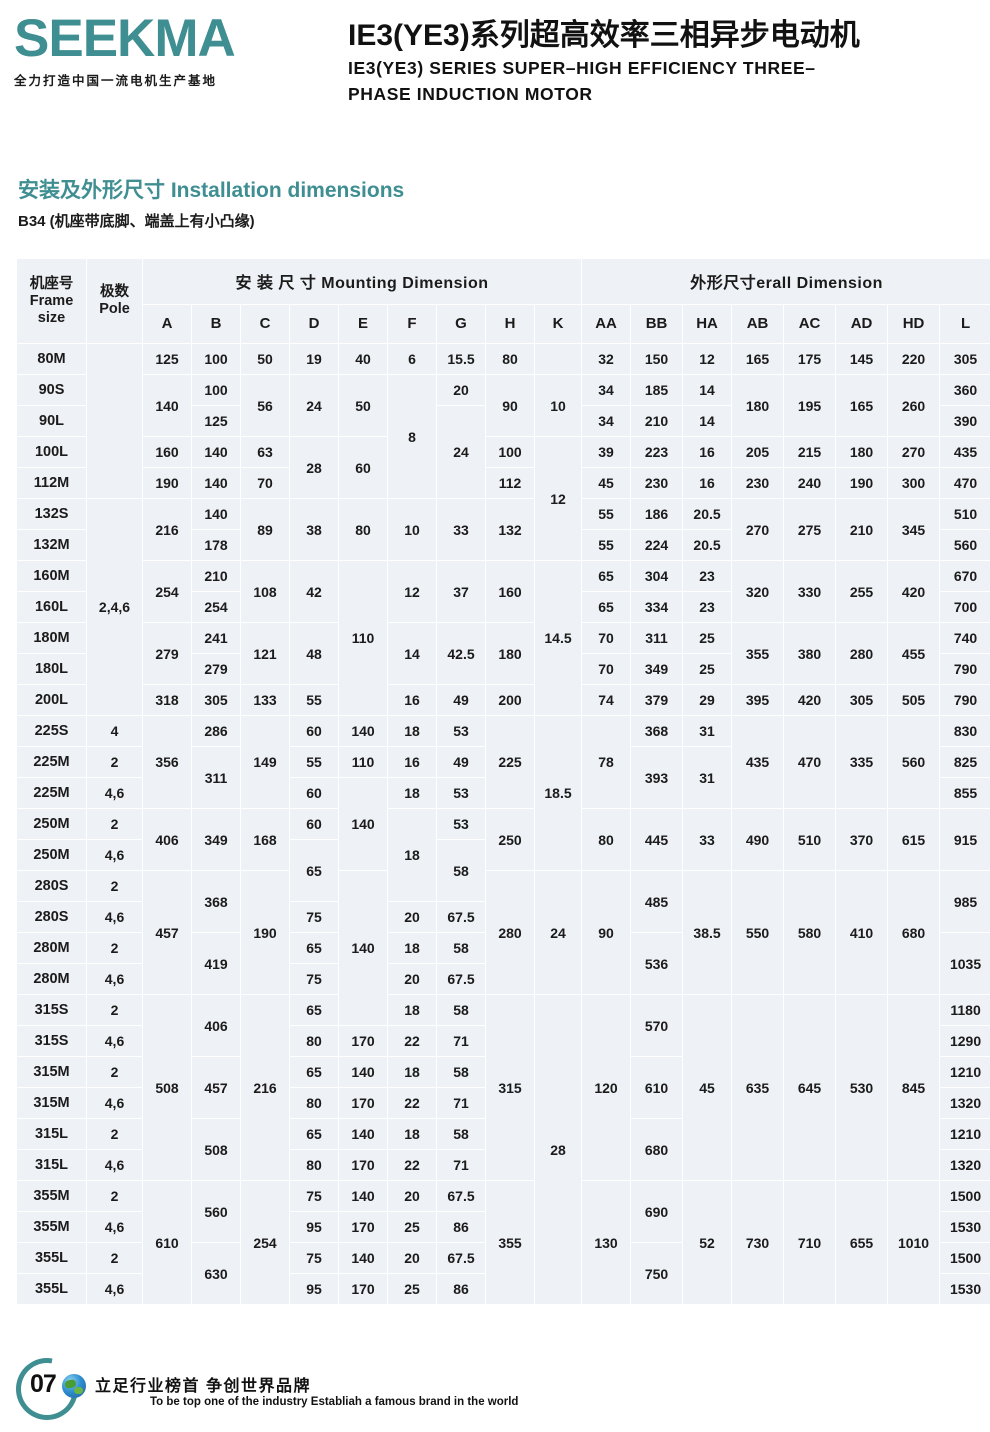 The image size is (990, 1432). I want to click on cell-L: 1530, so click(965, 1289).